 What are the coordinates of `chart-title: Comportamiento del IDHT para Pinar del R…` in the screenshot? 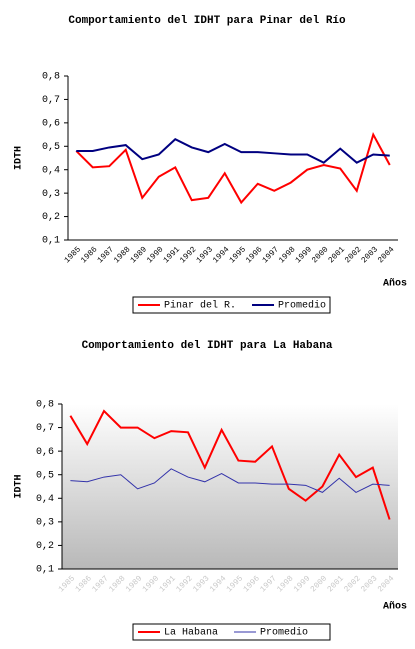 It's located at (207, 21).